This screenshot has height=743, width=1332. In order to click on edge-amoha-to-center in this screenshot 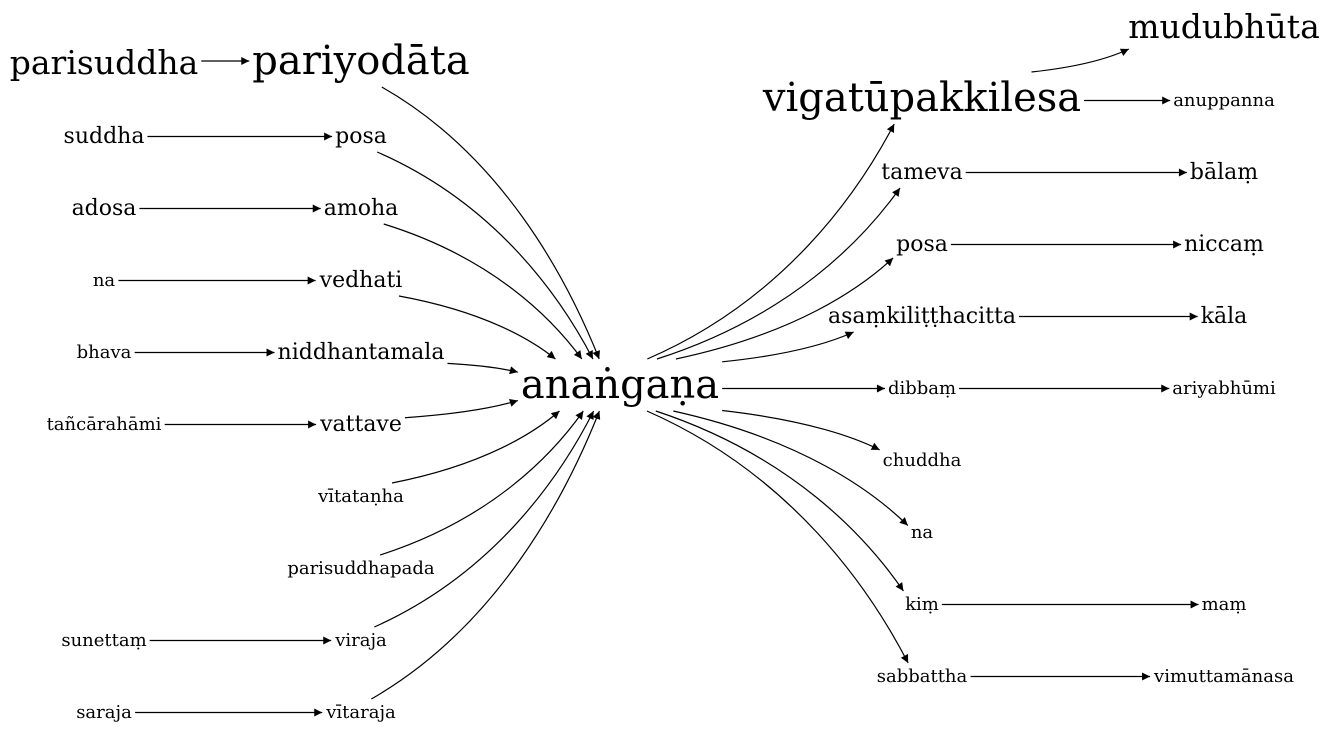, I will do `click(483, 291)`.